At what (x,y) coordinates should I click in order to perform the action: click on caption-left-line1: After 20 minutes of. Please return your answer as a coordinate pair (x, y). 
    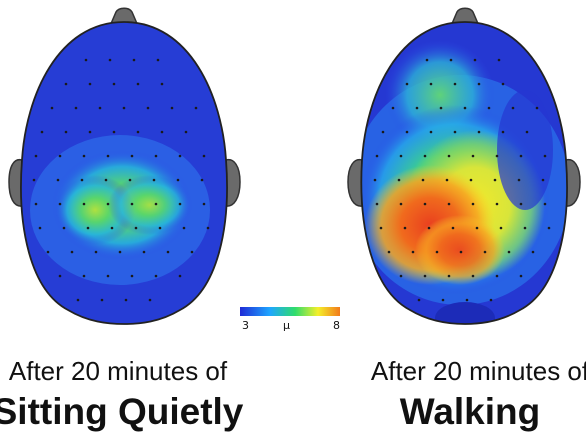
    Looking at the image, I should click on (118, 371).